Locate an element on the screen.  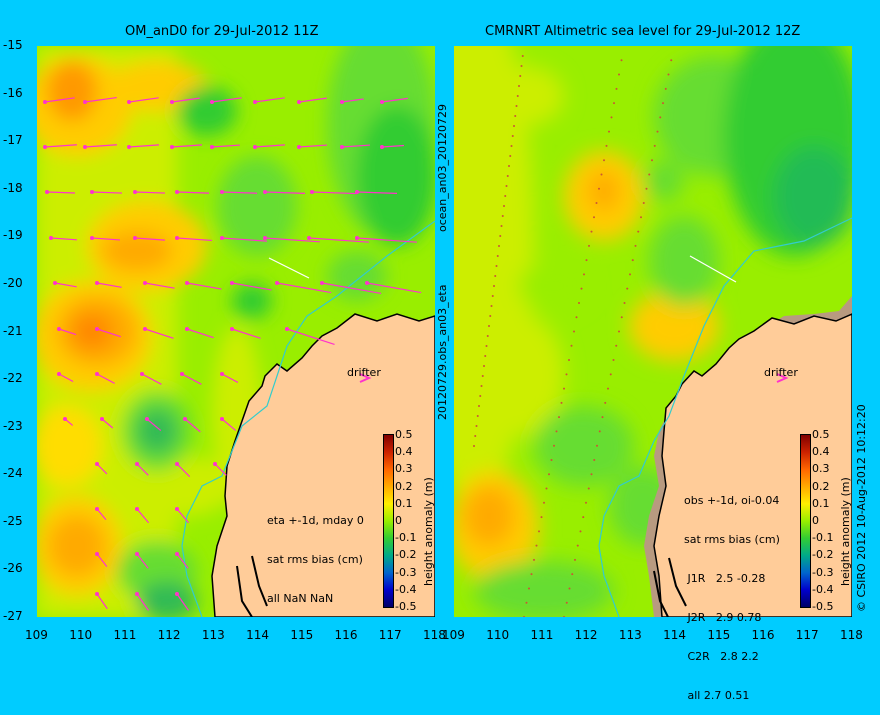
y-tick-label: -17 is located at coordinates (13, 140).